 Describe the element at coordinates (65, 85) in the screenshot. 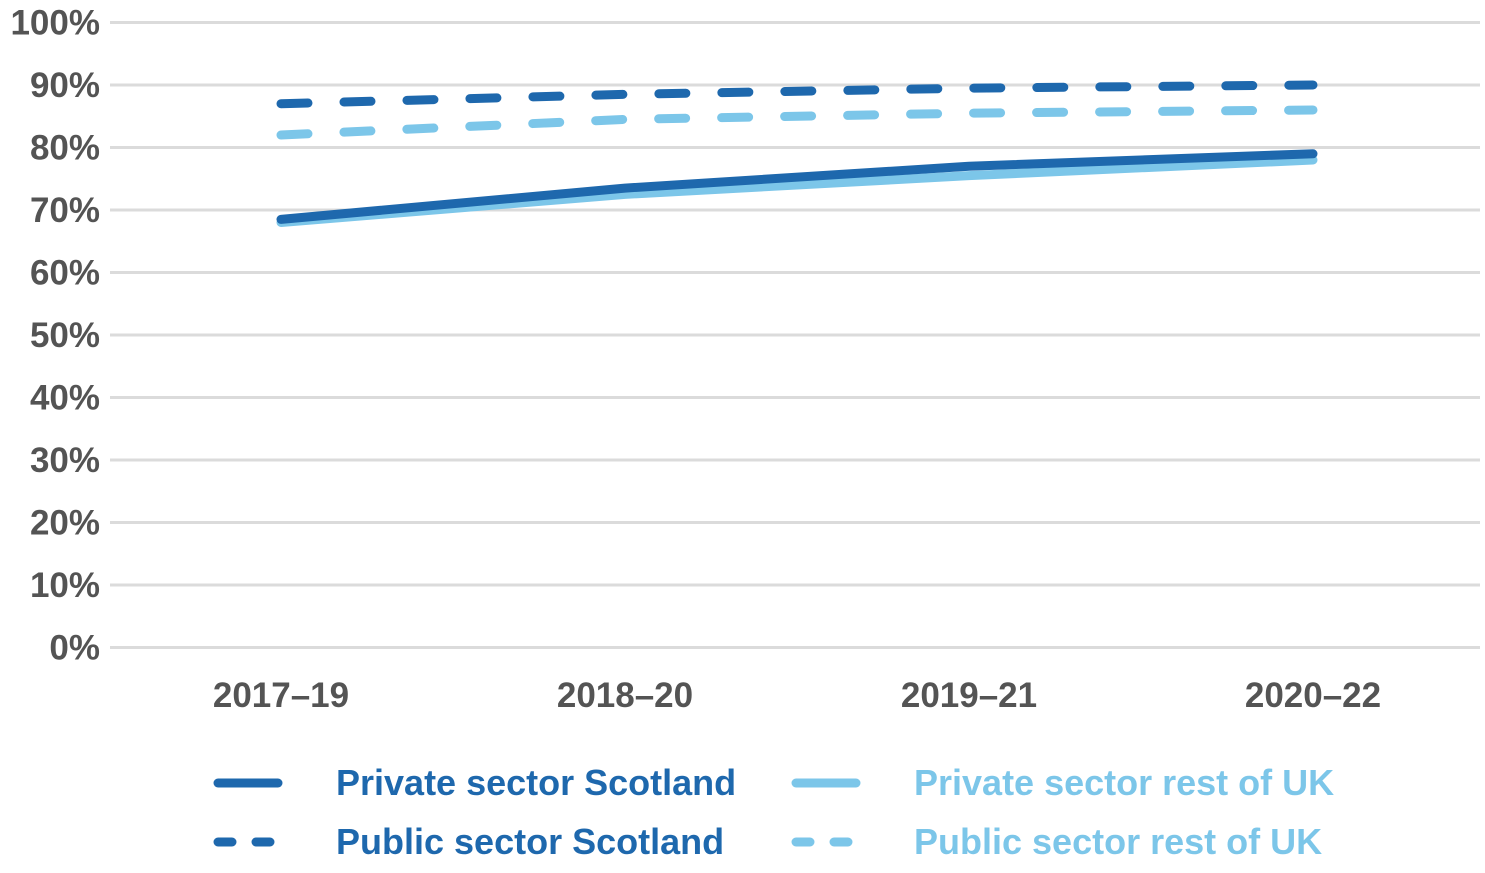

I see `y-axis-tick-label: 90%` at that location.